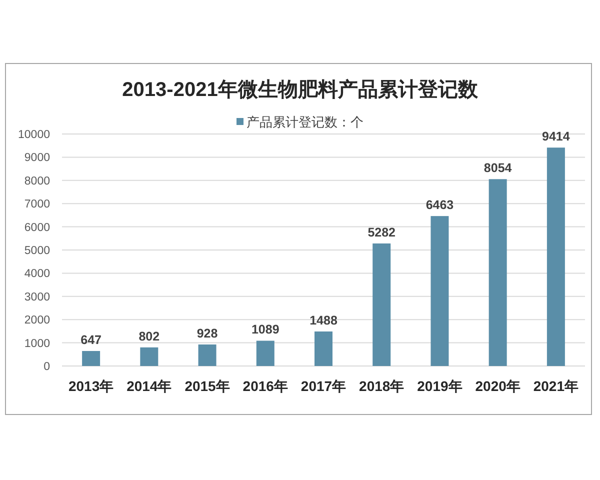 The width and height of the screenshot is (600, 480). What do you see at coordinates (324, 320) in the screenshot?
I see `data-label: 1488` at bounding box center [324, 320].